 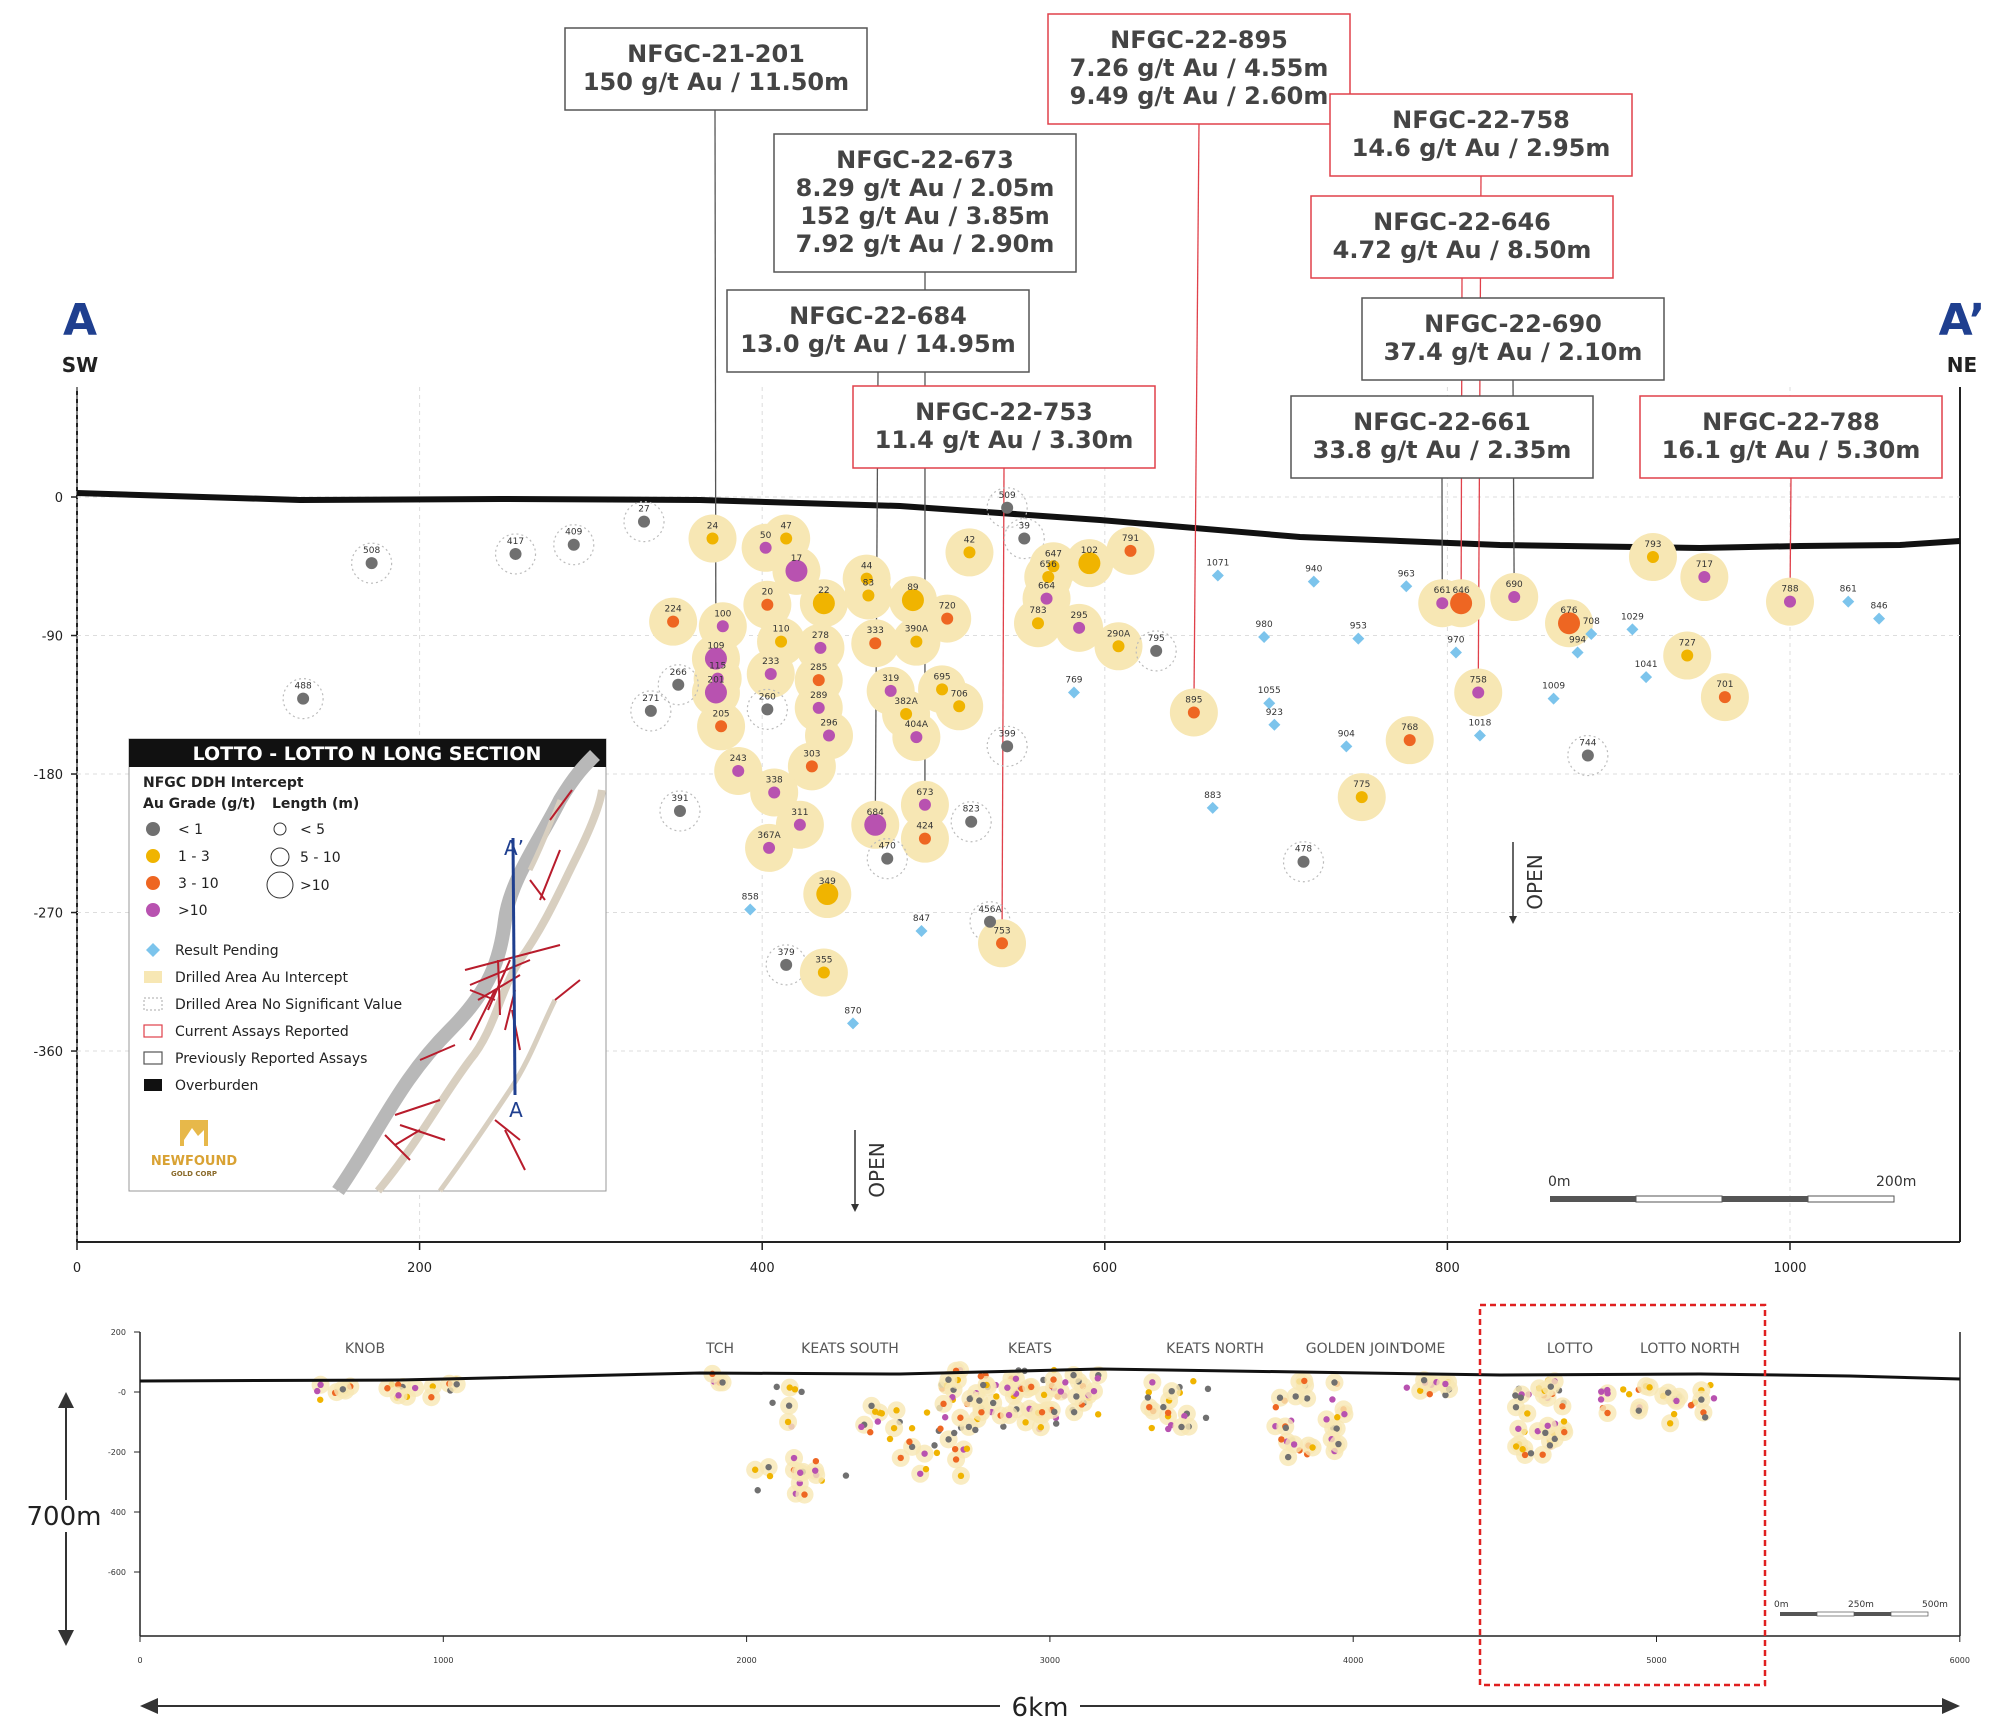 What do you see at coordinates (48, 914) in the screenshot?
I see `y-tick-label: -270` at bounding box center [48, 914].